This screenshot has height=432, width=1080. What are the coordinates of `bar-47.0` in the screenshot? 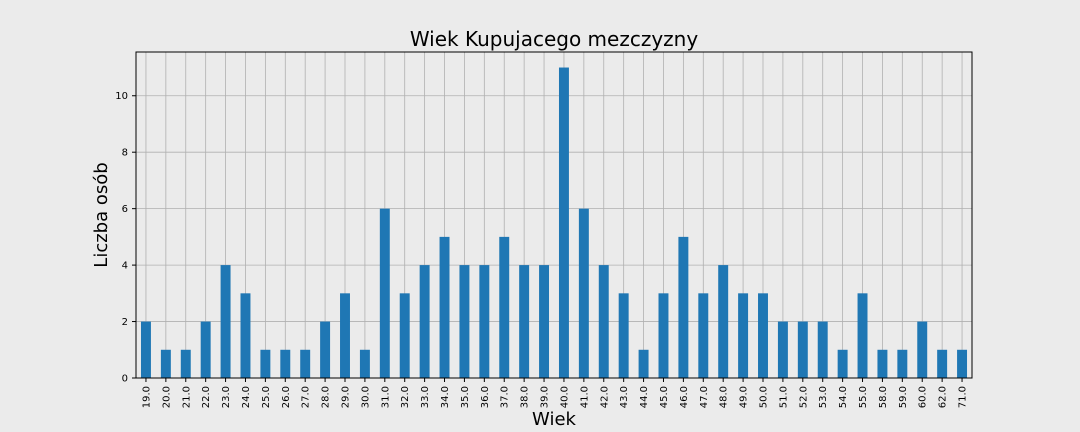 It's located at (703, 335).